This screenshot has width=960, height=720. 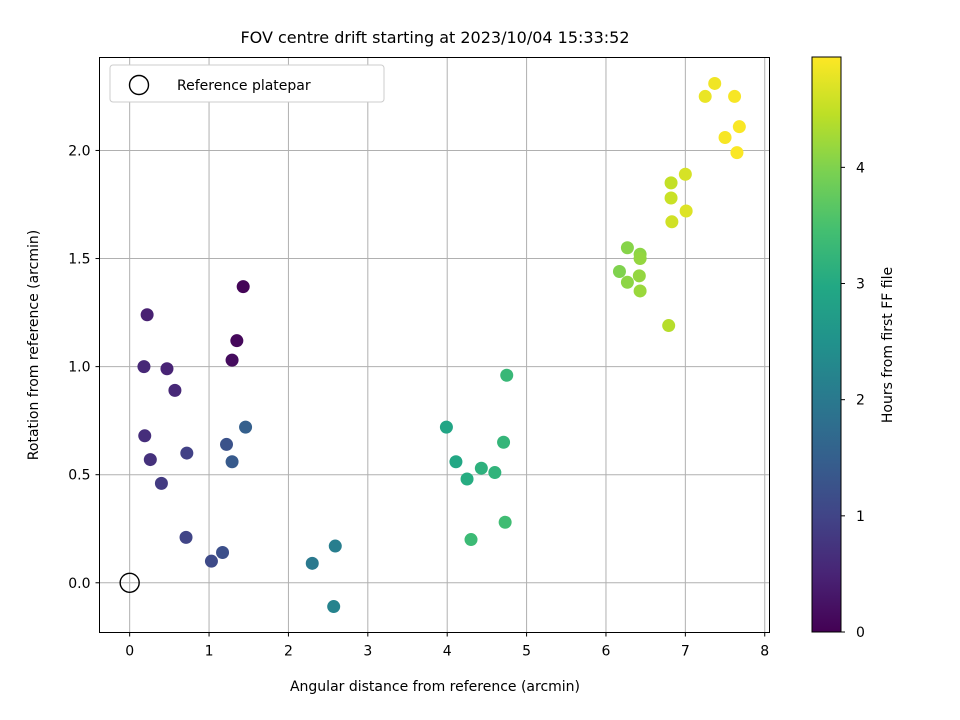 I want to click on y-tick-label: 2.0, so click(x=79, y=151).